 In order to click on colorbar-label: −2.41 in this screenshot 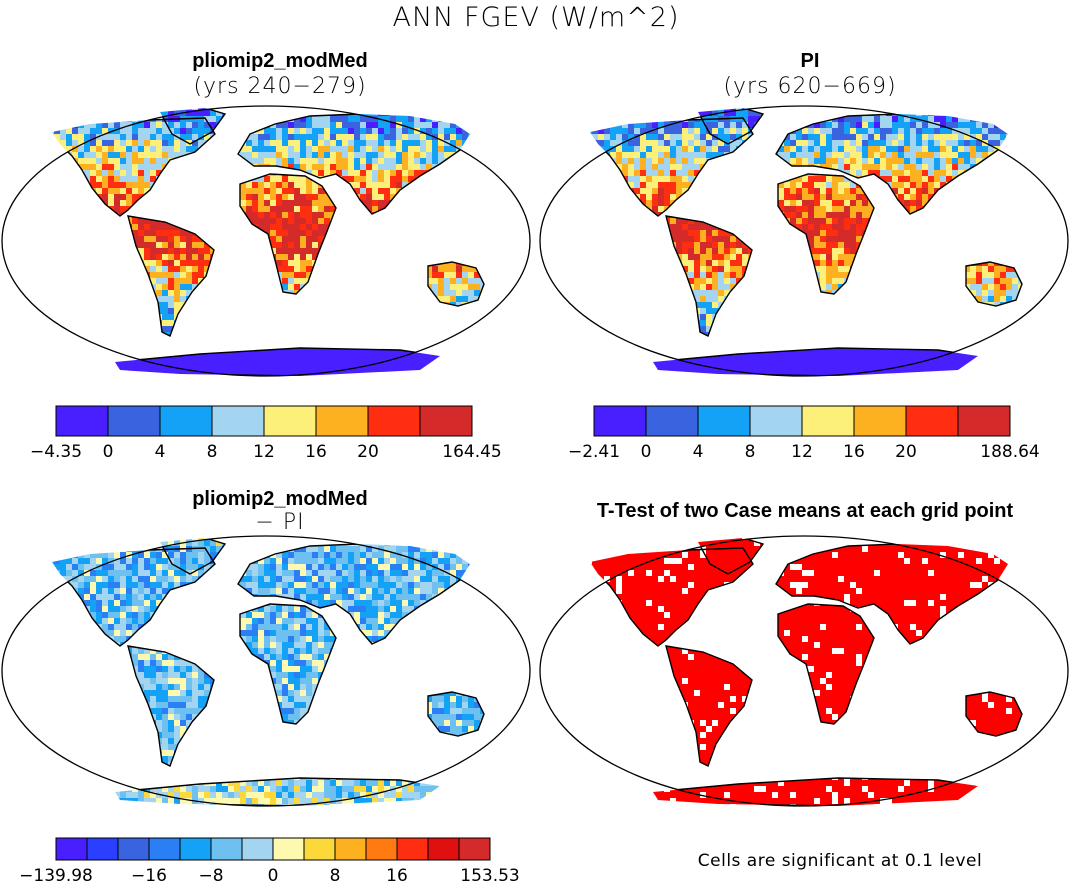, I will do `click(594, 452)`.